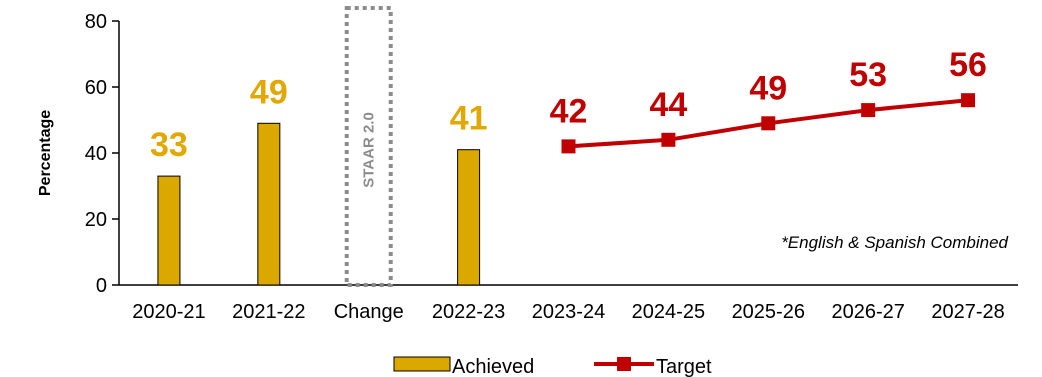 The image size is (1042, 377). I want to click on annotation-note: *English & Spanish Combined, so click(894, 242).